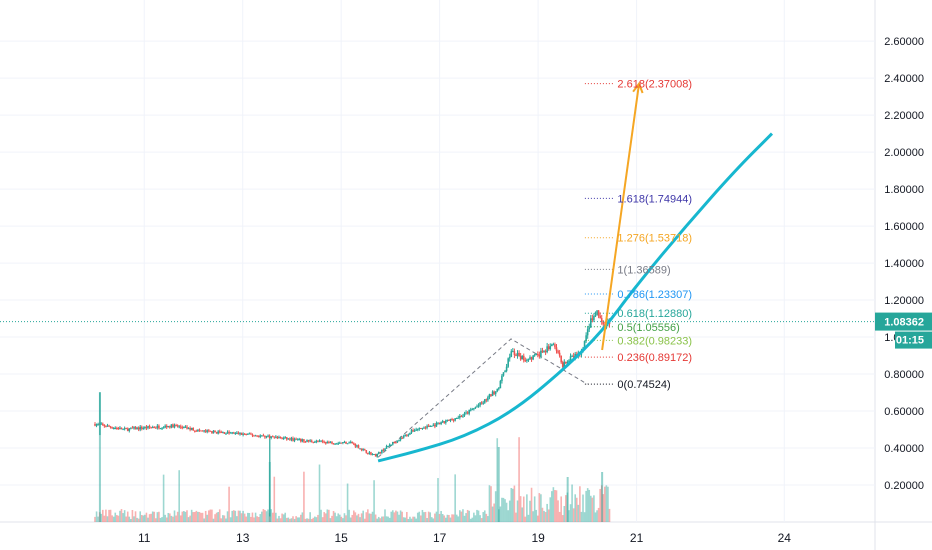 The height and width of the screenshot is (550, 932). Describe the element at coordinates (464, 538) in the screenshot. I see `x-axis: 11 13 15 17 19 21 24` at that location.